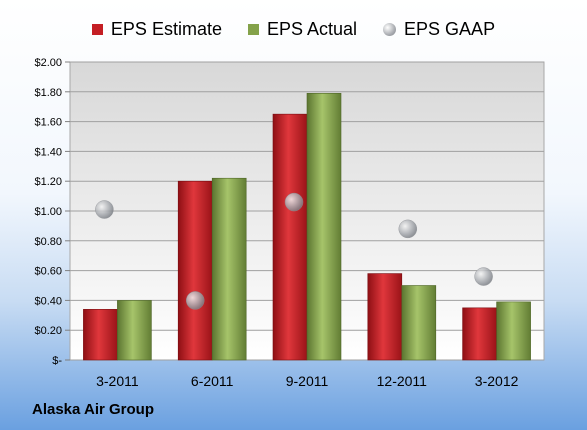 Image resolution: width=587 pixels, height=430 pixels. I want to click on y-tick-label: $1.80, so click(48, 93).